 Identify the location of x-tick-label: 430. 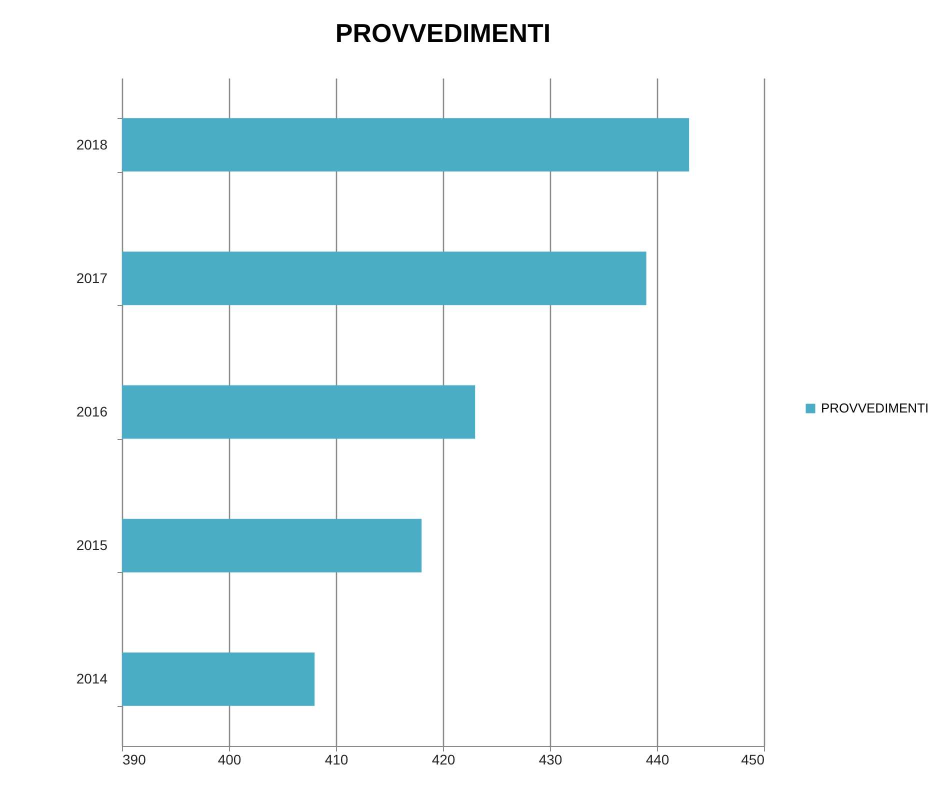
(550, 760).